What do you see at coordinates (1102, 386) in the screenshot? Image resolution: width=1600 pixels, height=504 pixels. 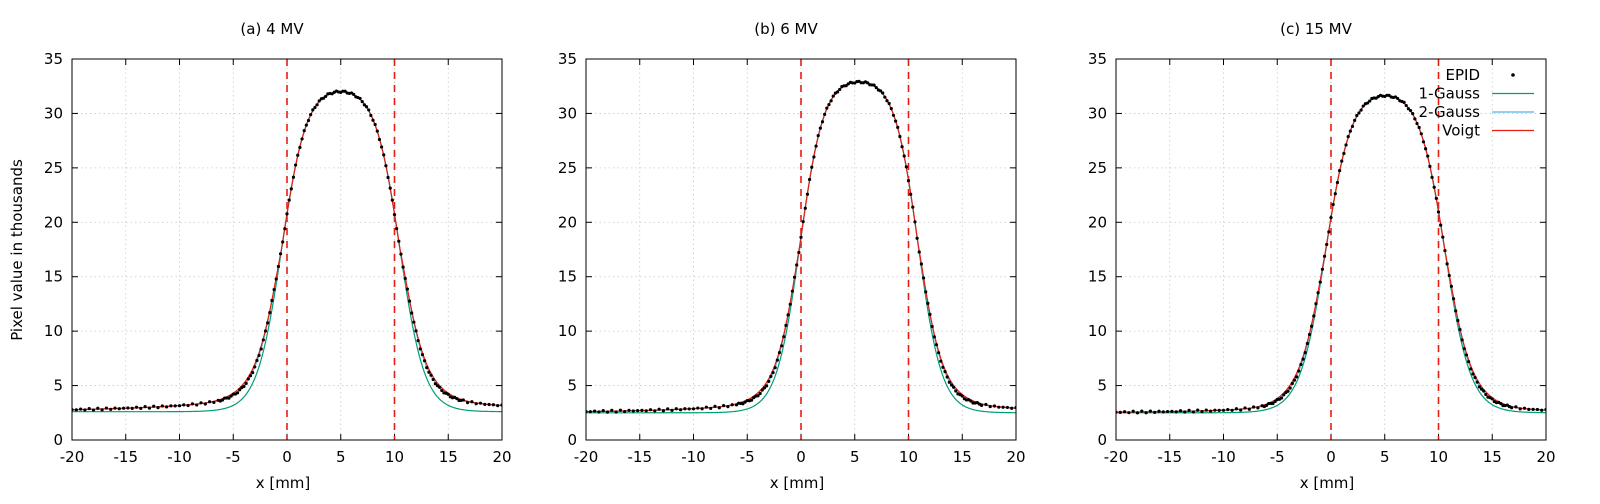 I see `y-tick-label: 5` at bounding box center [1102, 386].